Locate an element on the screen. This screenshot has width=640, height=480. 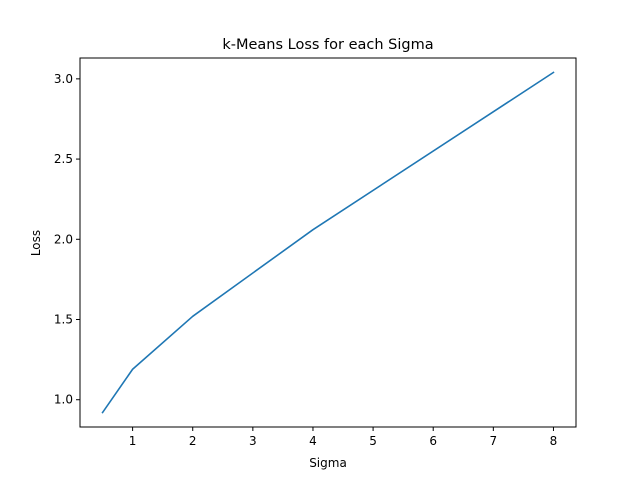
x-tick-label: 2 is located at coordinates (193, 441).